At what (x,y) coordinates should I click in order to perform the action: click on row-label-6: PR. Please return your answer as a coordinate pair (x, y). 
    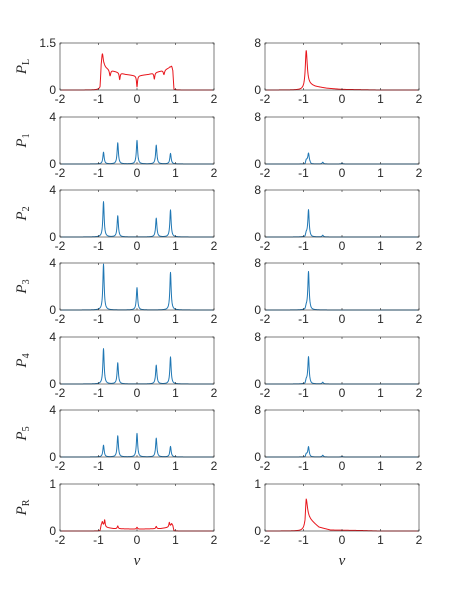
    Looking at the image, I should click on (23, 507).